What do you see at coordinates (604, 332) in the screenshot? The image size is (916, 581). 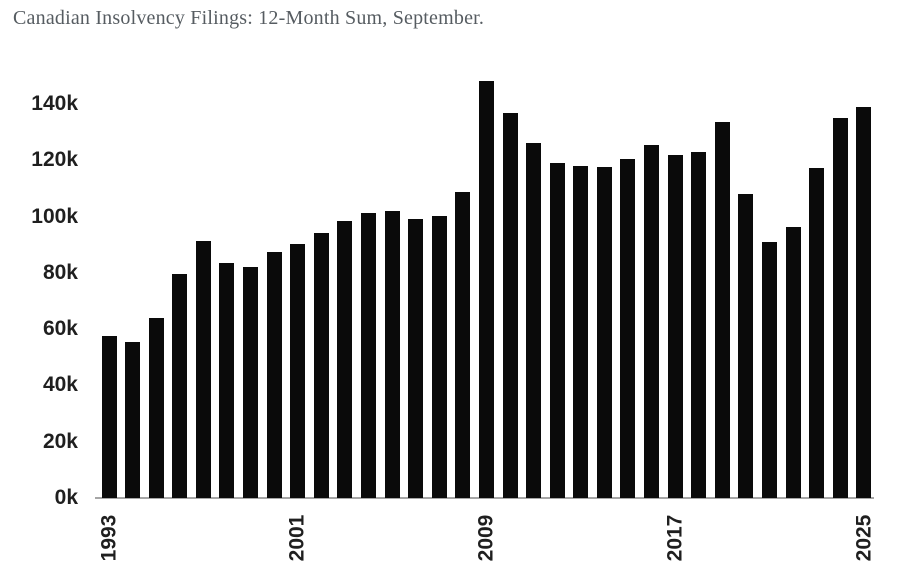 I see `bar-2014` at bounding box center [604, 332].